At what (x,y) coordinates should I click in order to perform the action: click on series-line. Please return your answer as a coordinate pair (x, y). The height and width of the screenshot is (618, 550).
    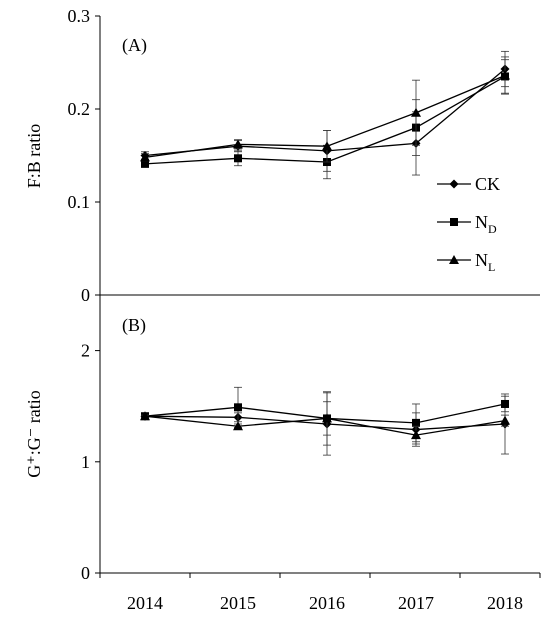
    Looking at the image, I should click on (325, 112).